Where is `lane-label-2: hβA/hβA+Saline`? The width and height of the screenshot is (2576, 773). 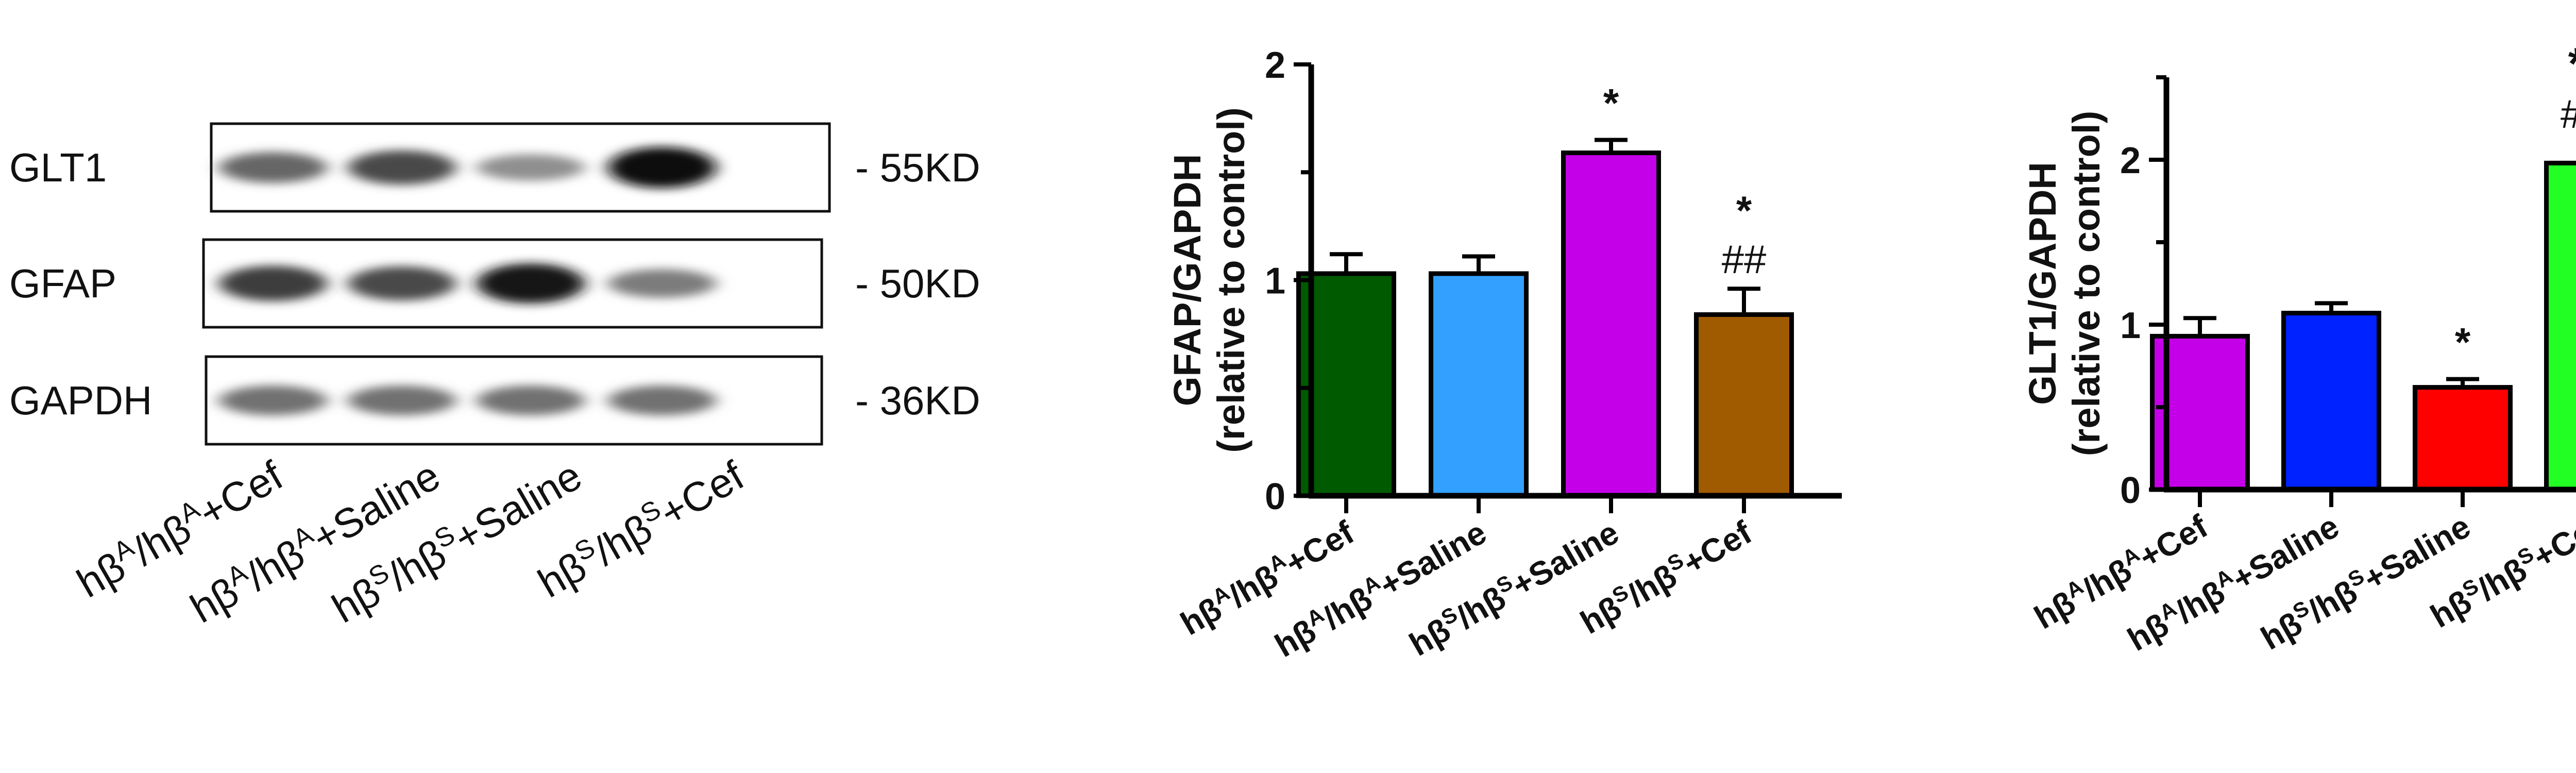
lane-label-2: hβA/hβA+Saline is located at coordinates (315, 541).